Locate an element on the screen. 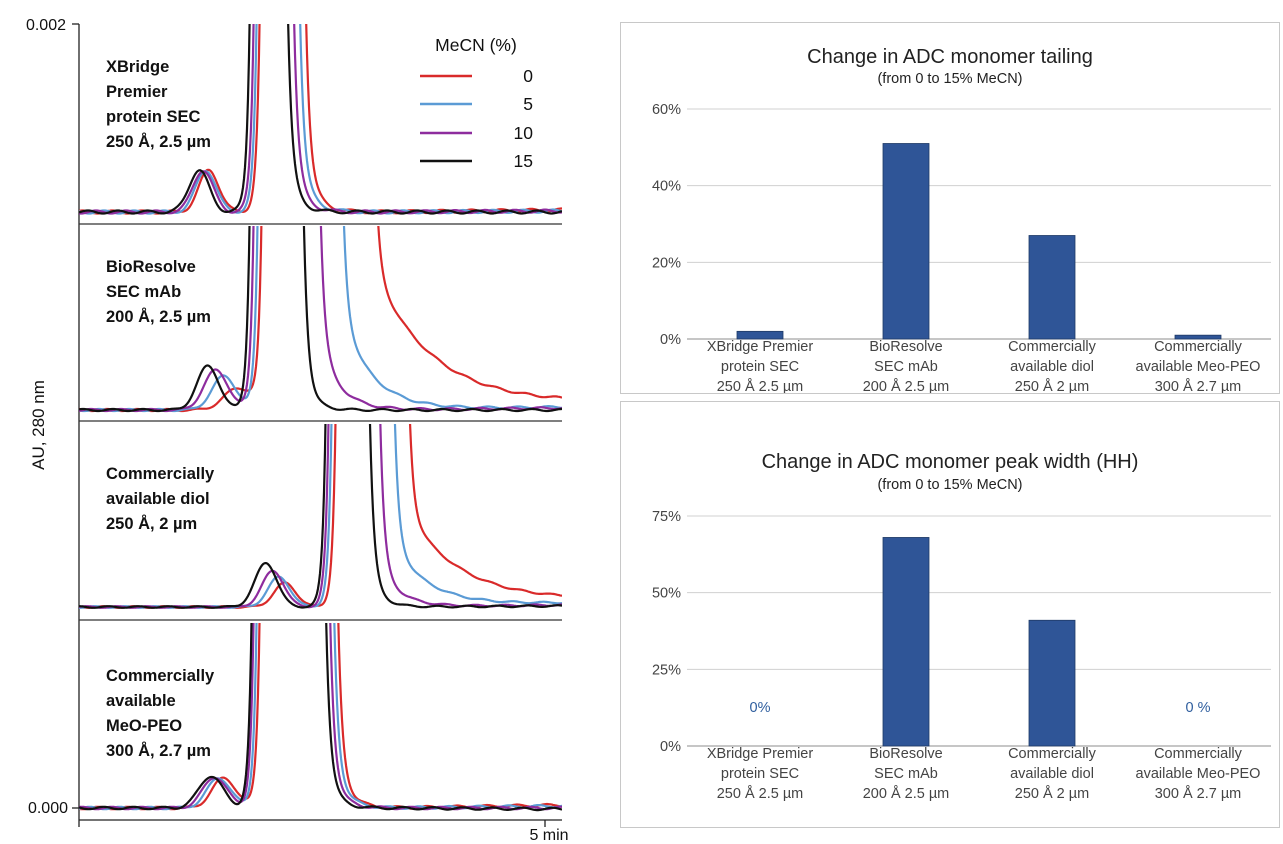 The image size is (1283, 844). panel-label-bioresolve: BioResolve SEC mAb 200 Å, 2.5 µm is located at coordinates (158, 292).